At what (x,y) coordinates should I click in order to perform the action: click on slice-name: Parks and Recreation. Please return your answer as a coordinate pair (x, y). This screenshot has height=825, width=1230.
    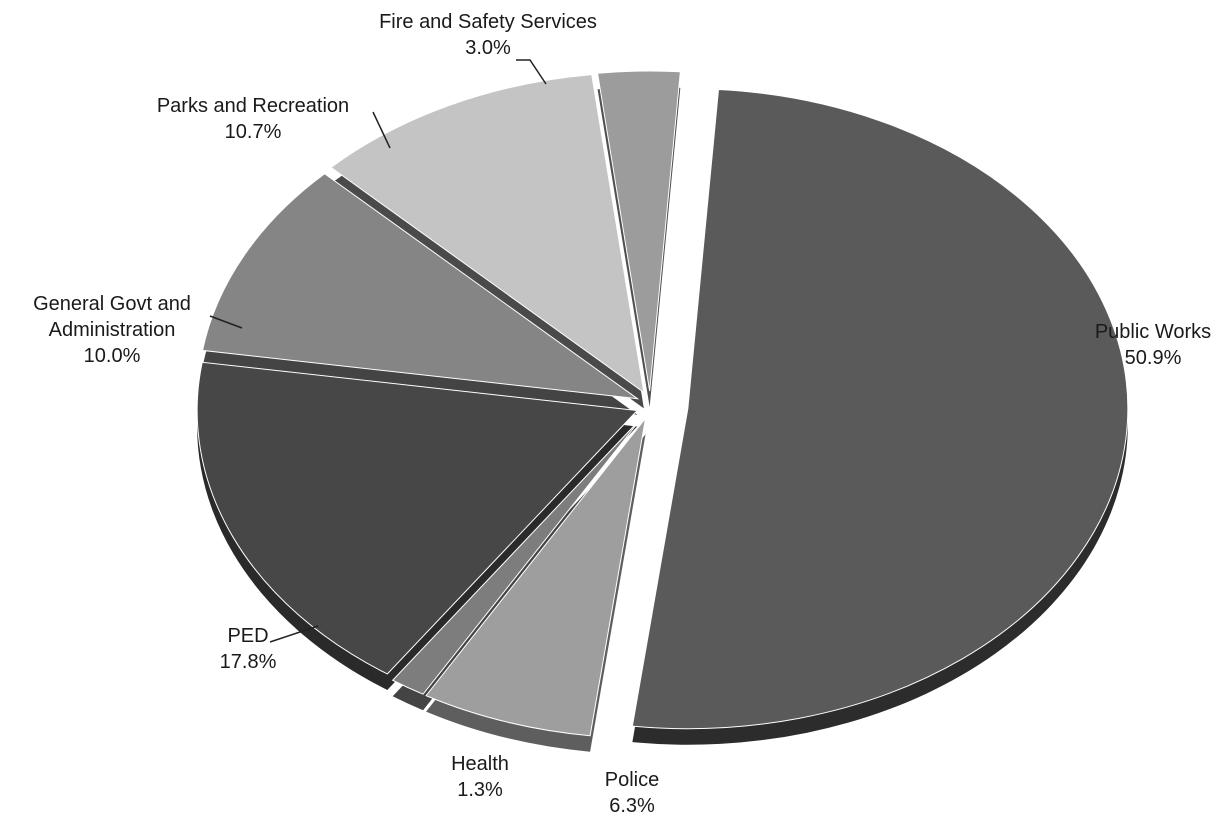
    Looking at the image, I should click on (253, 106).